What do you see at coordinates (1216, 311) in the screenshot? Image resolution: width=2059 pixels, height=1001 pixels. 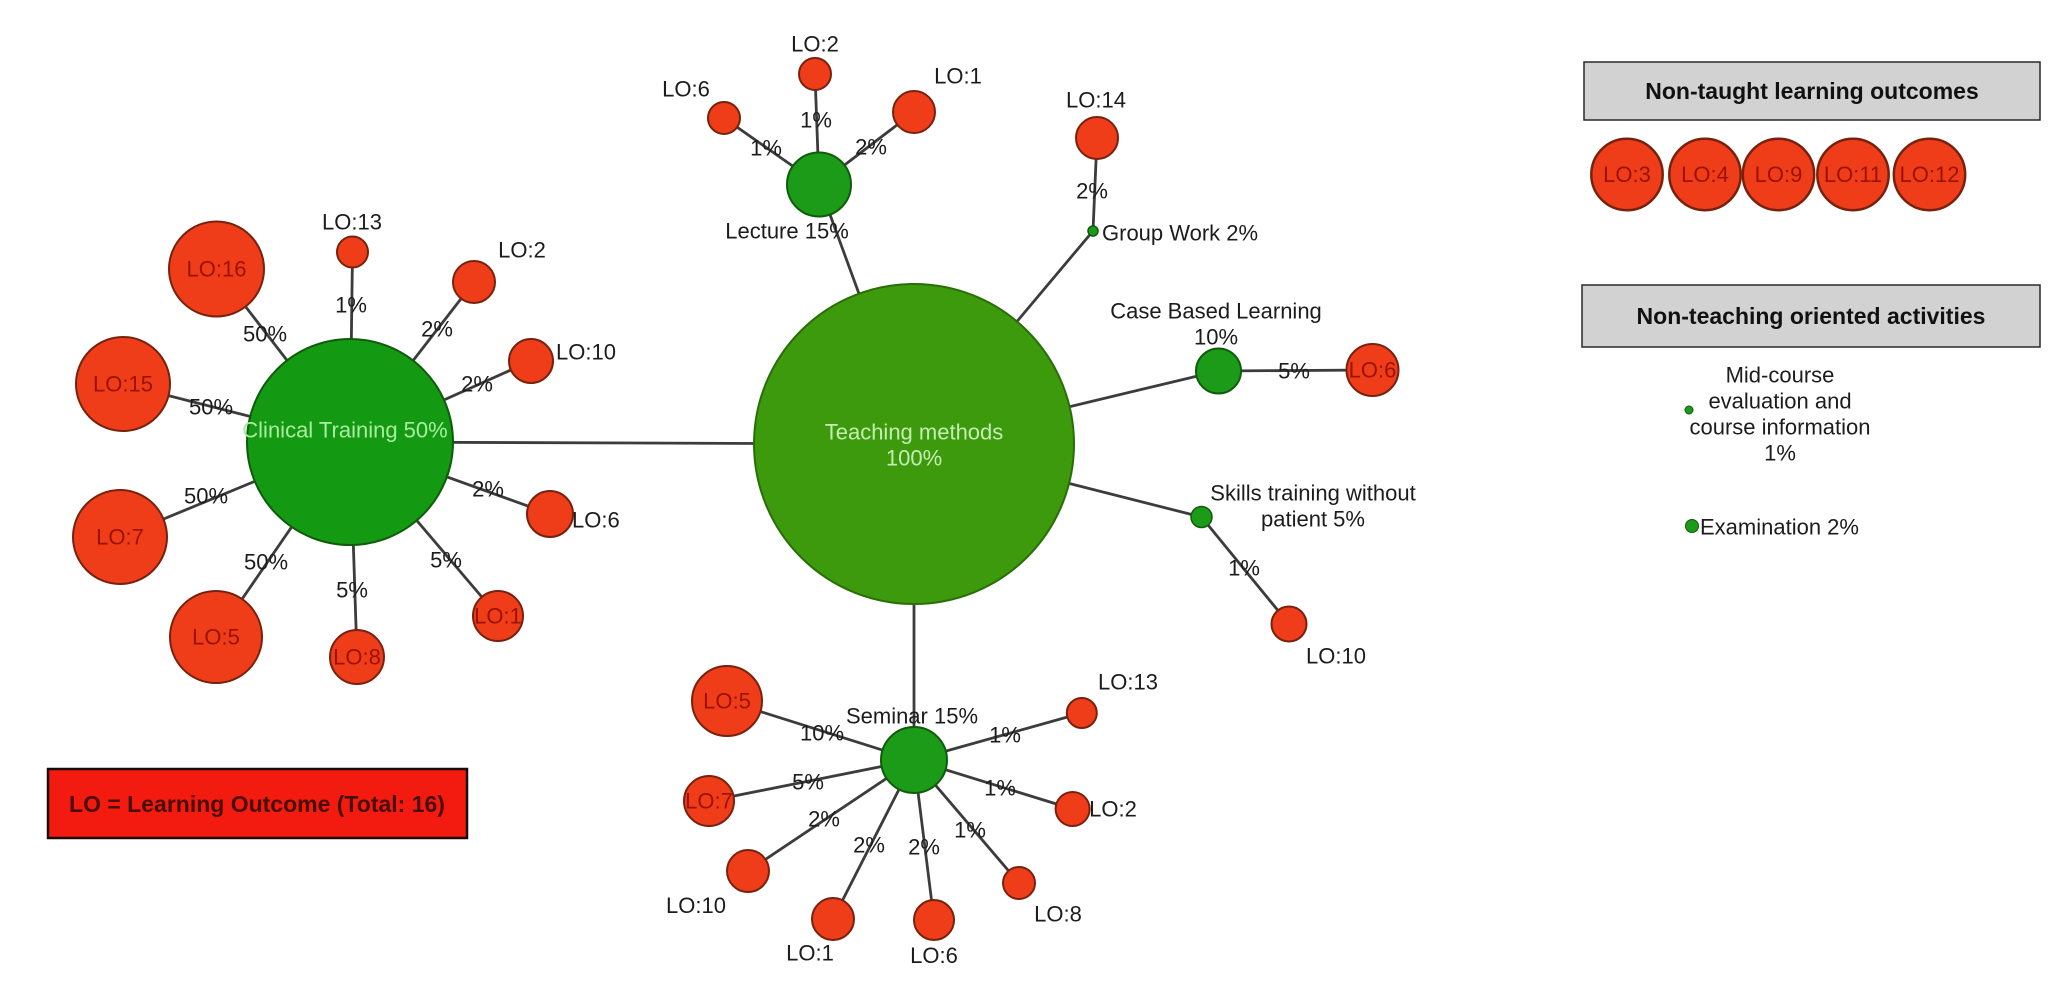 I see `svg-text: Case Based Learning` at bounding box center [1216, 311].